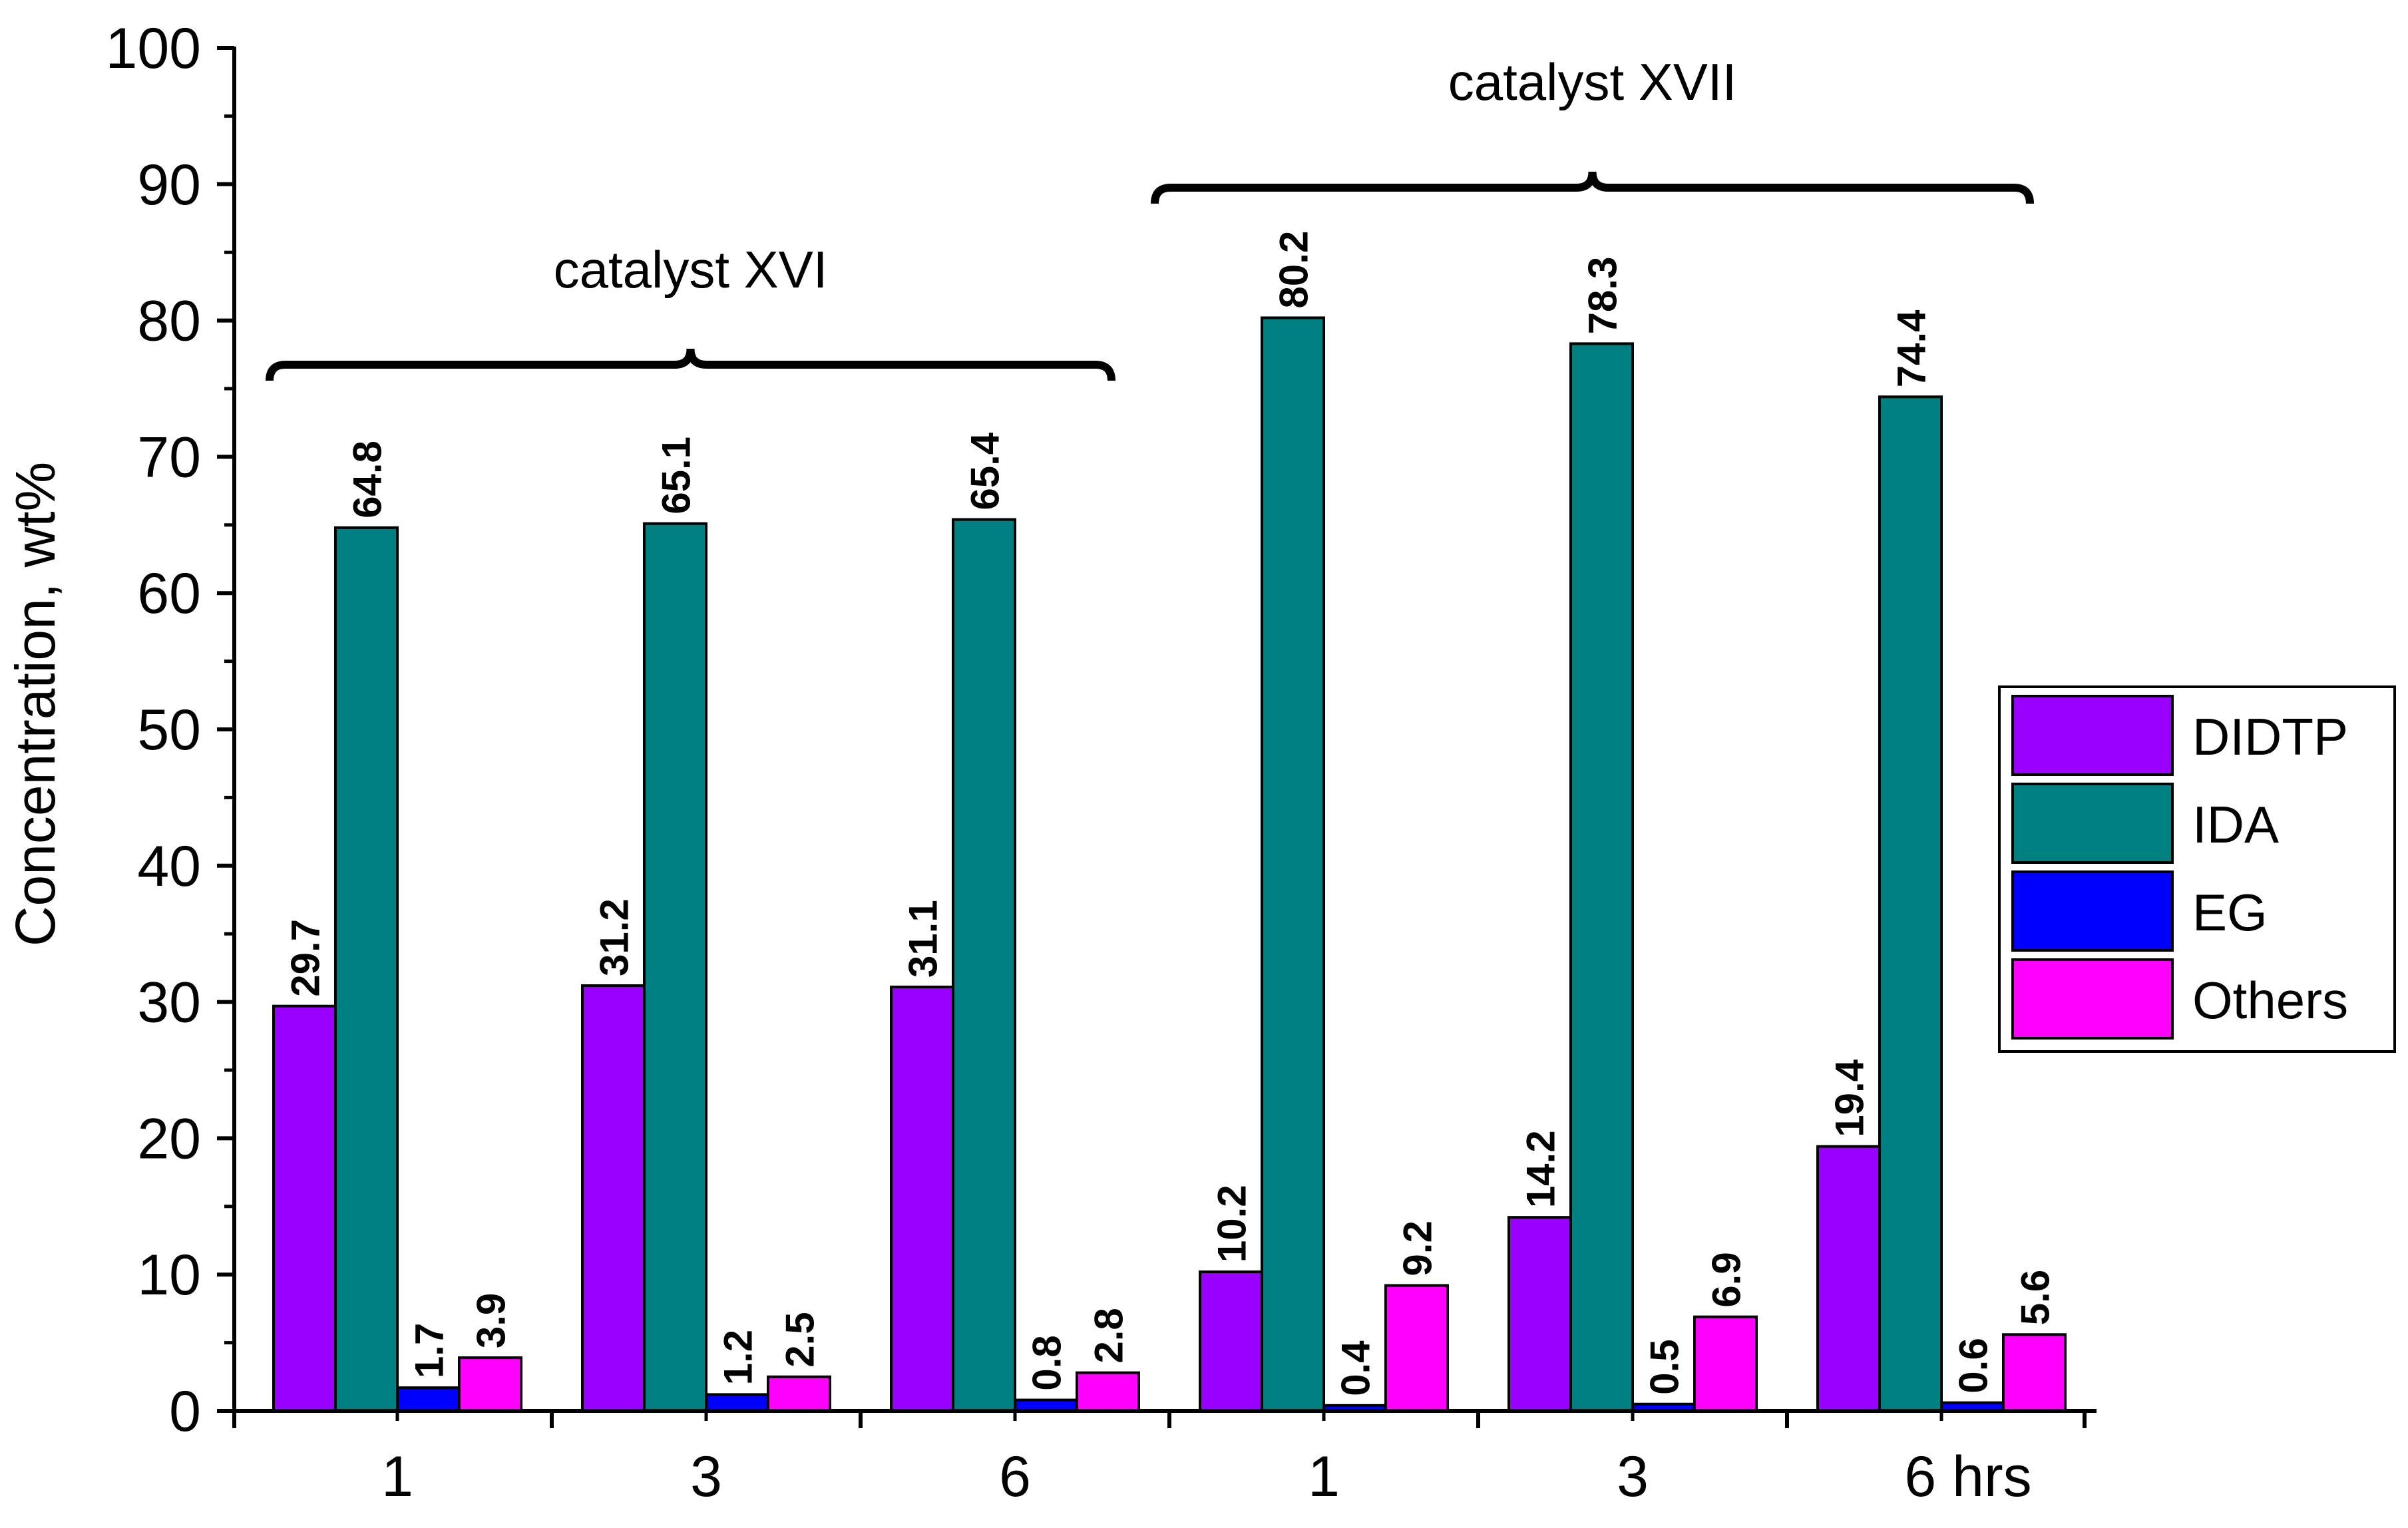 The width and height of the screenshot is (2408, 1528). I want to click on bar-label-ida-5: 78.3, so click(1603, 296).